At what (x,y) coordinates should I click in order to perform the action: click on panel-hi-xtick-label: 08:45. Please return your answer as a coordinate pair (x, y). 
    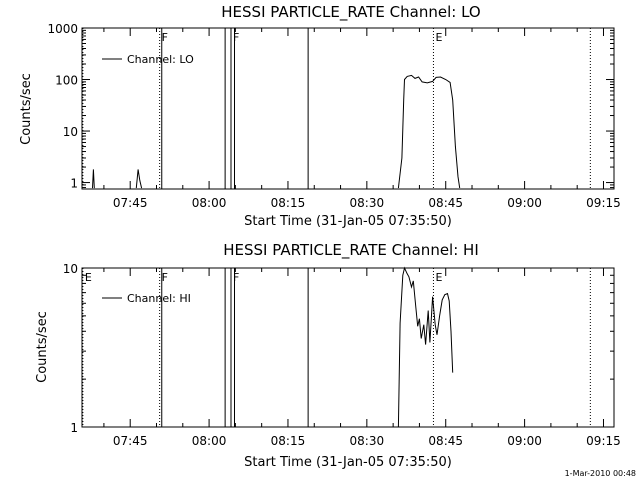
    Looking at the image, I should click on (445, 441).